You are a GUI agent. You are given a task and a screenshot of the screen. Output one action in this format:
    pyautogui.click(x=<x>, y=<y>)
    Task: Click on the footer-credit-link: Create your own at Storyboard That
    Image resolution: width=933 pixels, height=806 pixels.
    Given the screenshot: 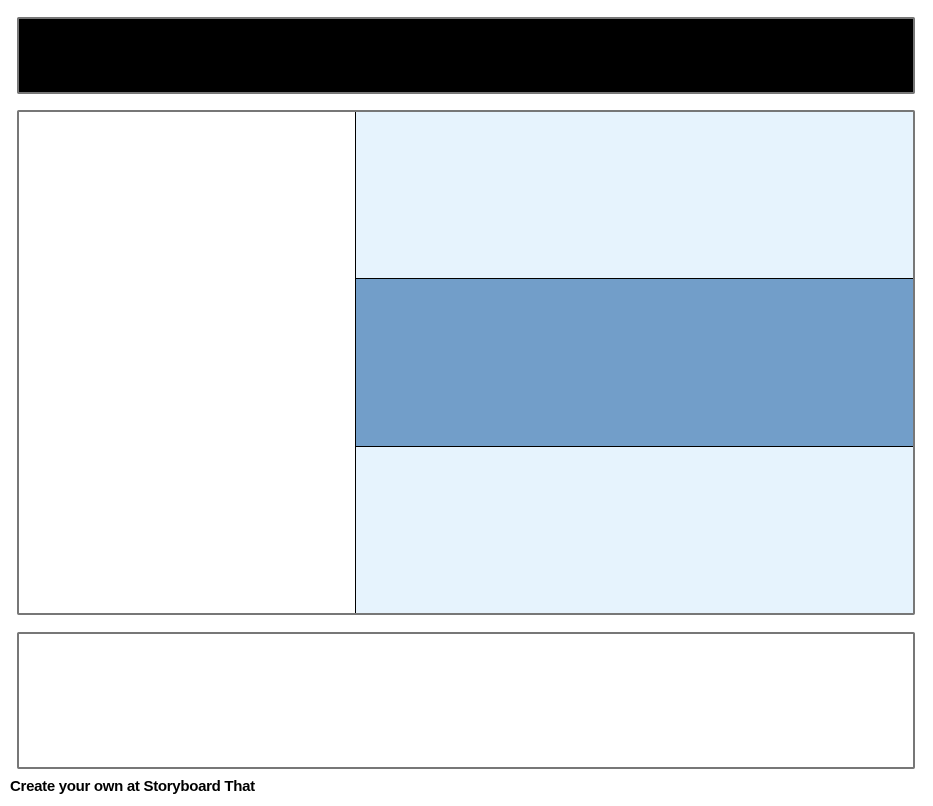 What is the action you would take?
    pyautogui.click(x=132, y=786)
    